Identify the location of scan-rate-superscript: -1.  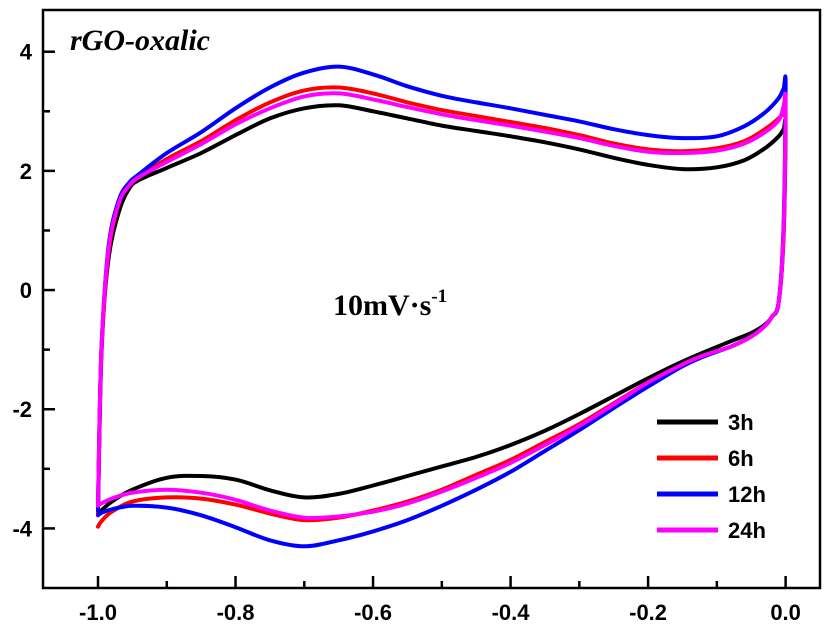
(439, 296).